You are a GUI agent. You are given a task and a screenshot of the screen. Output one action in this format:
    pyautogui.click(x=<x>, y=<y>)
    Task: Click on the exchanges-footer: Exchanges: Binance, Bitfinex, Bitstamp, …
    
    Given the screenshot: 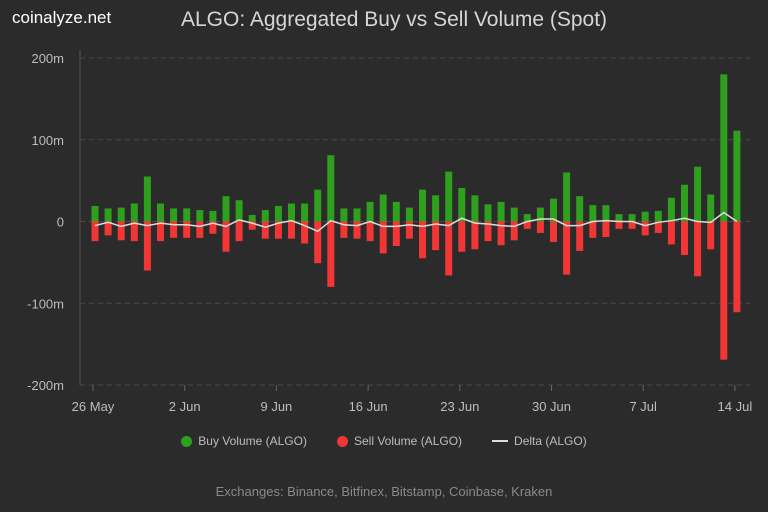 What is the action you would take?
    pyautogui.click(x=384, y=491)
    